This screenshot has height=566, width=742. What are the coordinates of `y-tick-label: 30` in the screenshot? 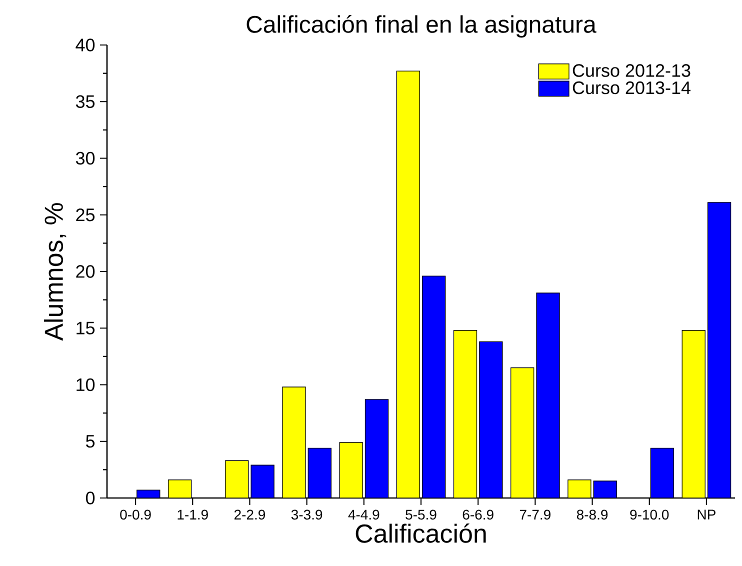 It's located at (85, 158).